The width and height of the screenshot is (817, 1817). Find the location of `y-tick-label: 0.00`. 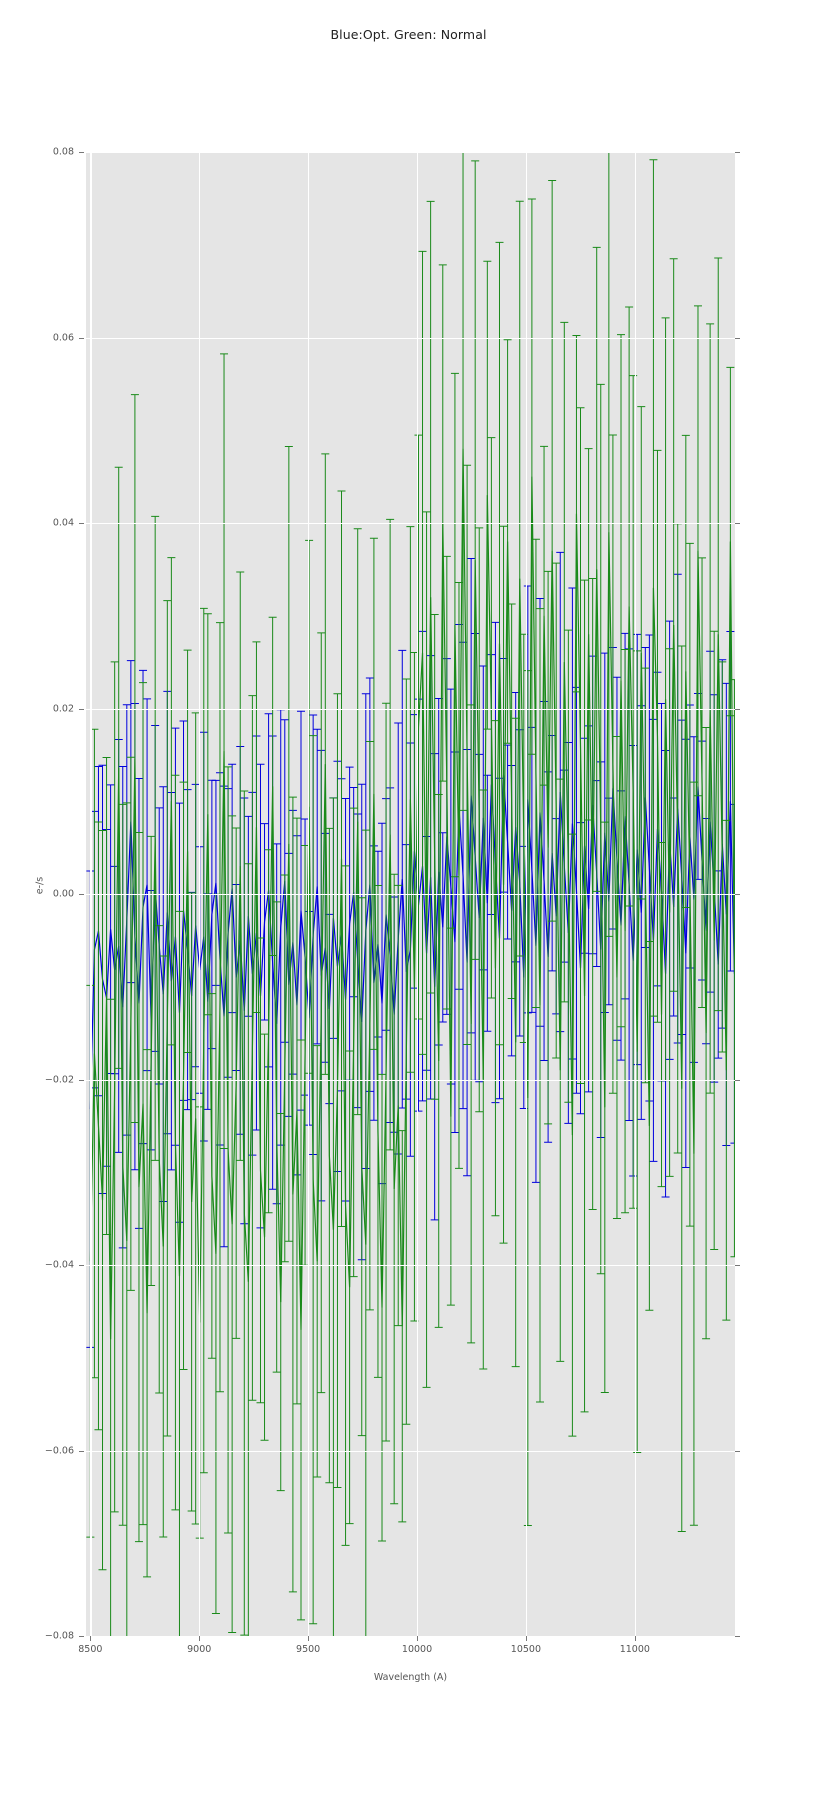

y-tick-label: 0.00 is located at coordinates (63, 894).